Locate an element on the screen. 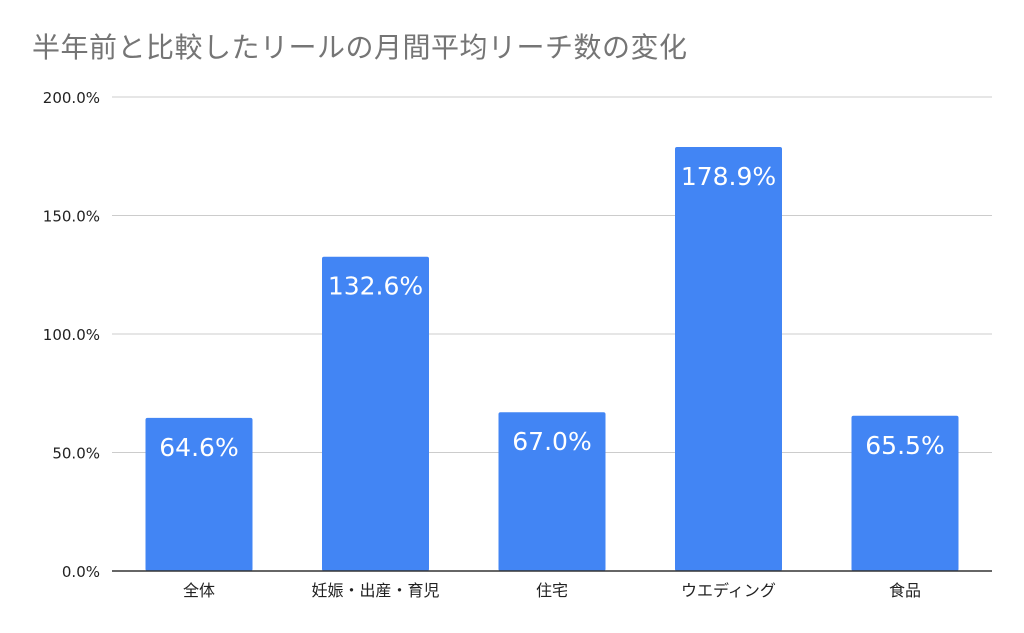 The height and width of the screenshot is (633, 1024). y-tick-label: 50.0% is located at coordinates (76, 454).